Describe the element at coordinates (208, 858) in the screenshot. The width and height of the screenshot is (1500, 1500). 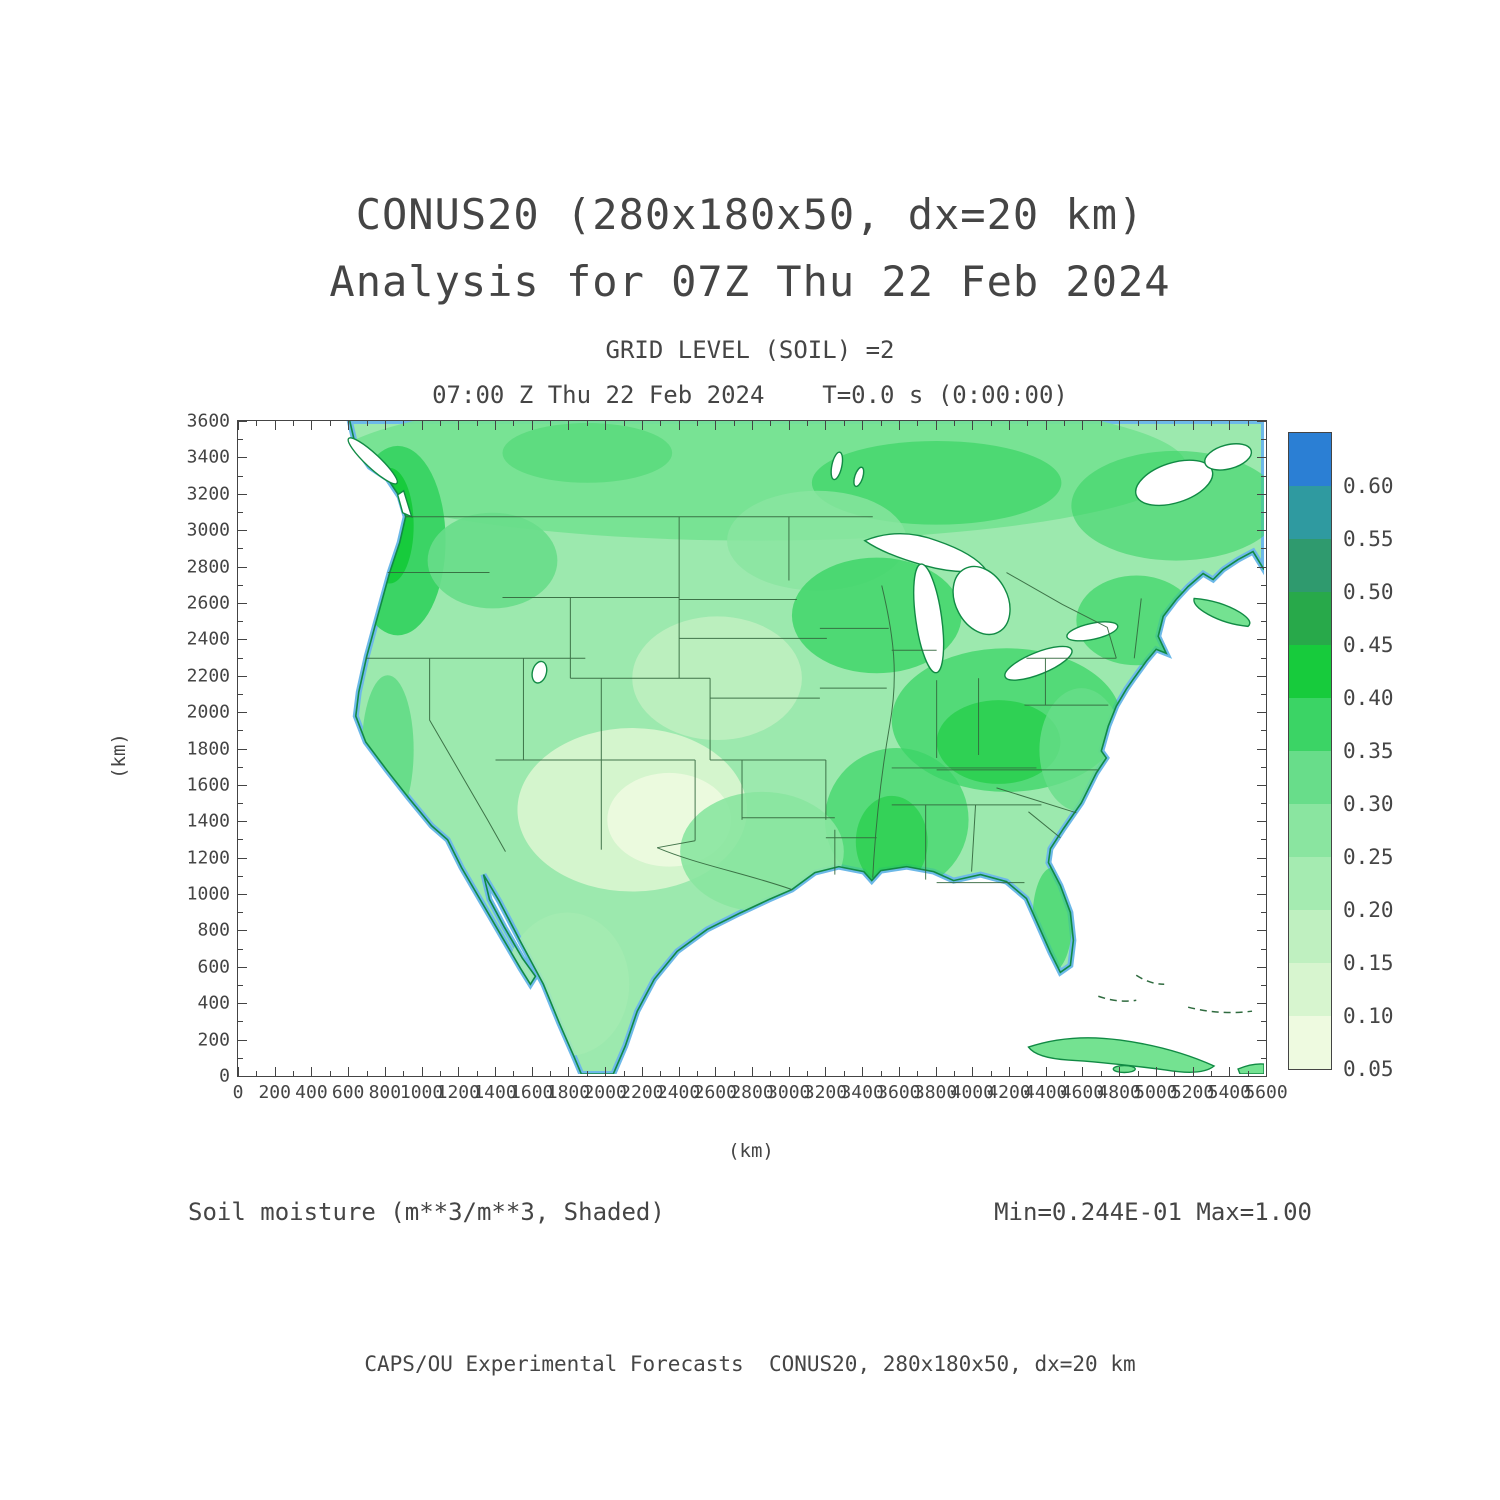
I see `y-tick-label: 1200` at that location.